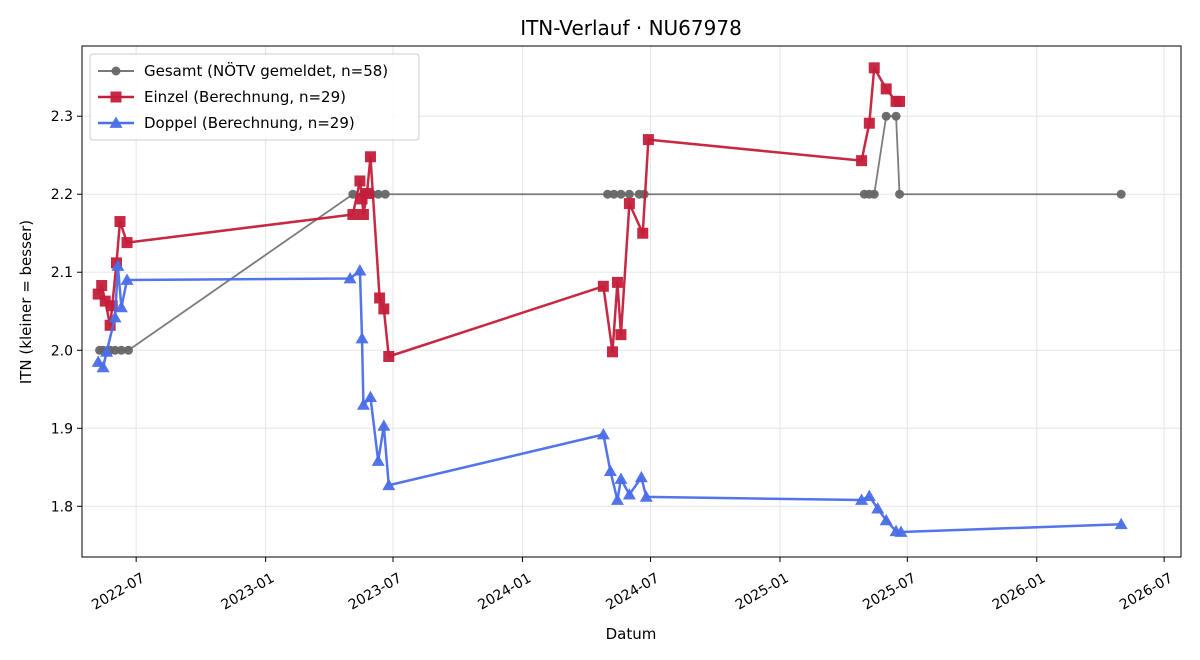 Image resolution: width=1200 pixels, height=660 pixels. What do you see at coordinates (62, 117) in the screenshot?
I see `y-tick-label: 2.3` at bounding box center [62, 117].